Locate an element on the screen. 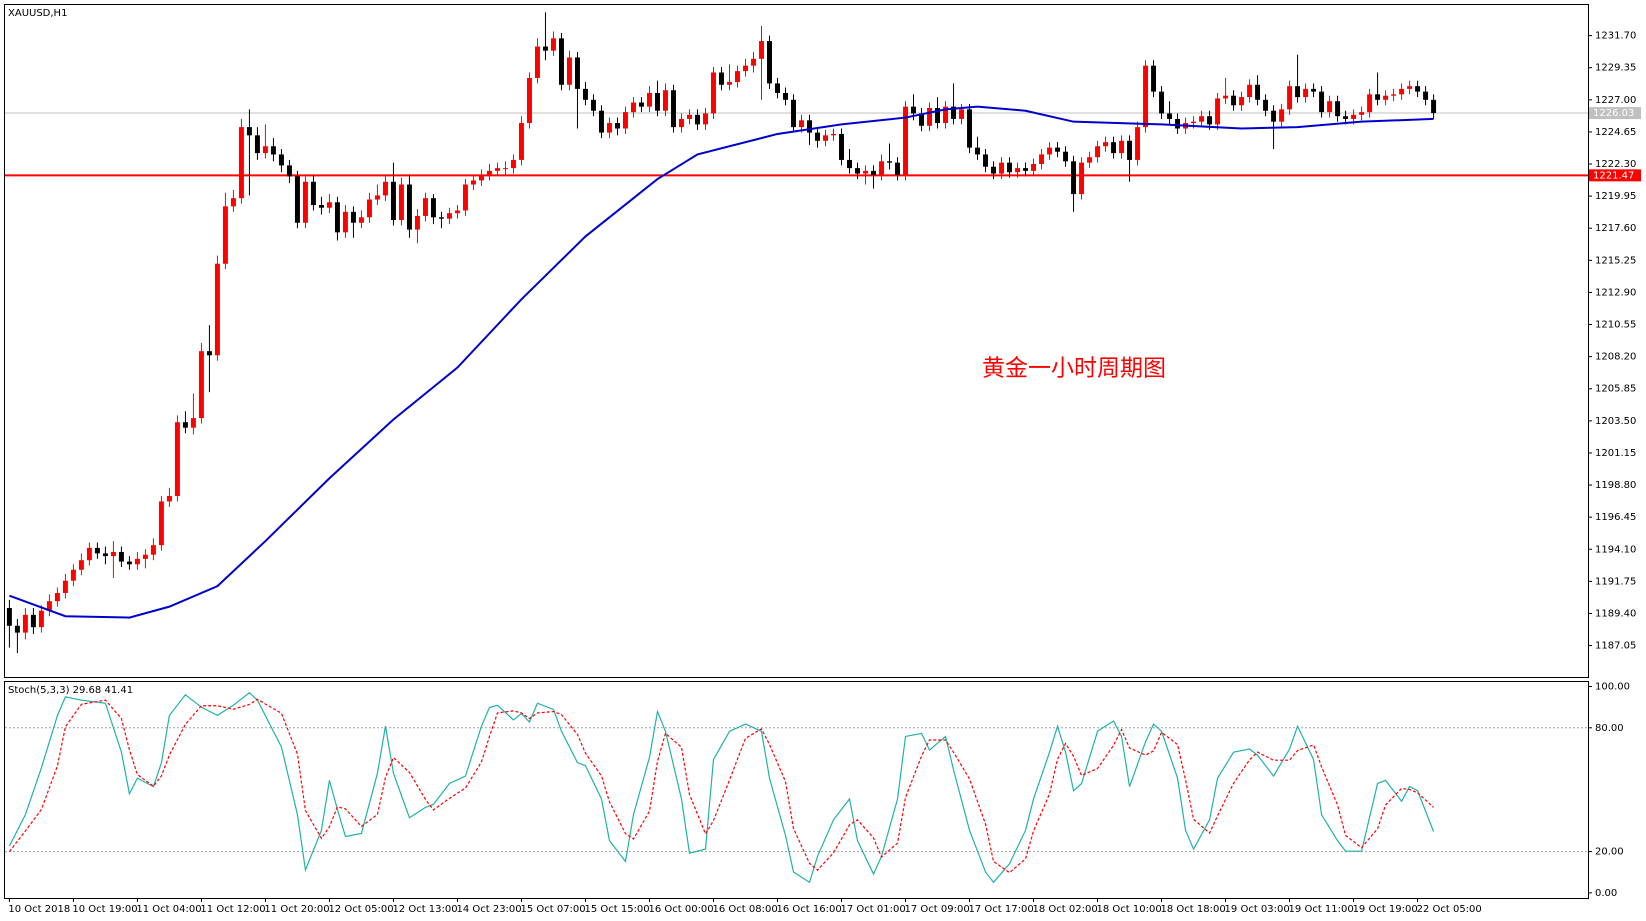  annotation: 黄金一小时周期图 is located at coordinates (1074, 365).